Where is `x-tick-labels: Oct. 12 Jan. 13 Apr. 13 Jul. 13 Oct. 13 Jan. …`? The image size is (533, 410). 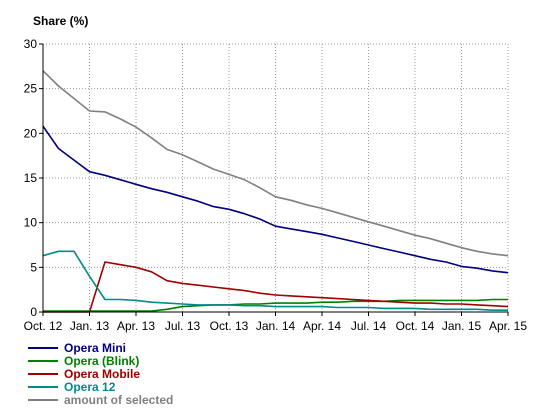
x-tick-labels: Oct. 12 Jan. 13 Apr. 13 Jul. 13 Oct. 13 Jan. … is located at coordinates (276, 326).